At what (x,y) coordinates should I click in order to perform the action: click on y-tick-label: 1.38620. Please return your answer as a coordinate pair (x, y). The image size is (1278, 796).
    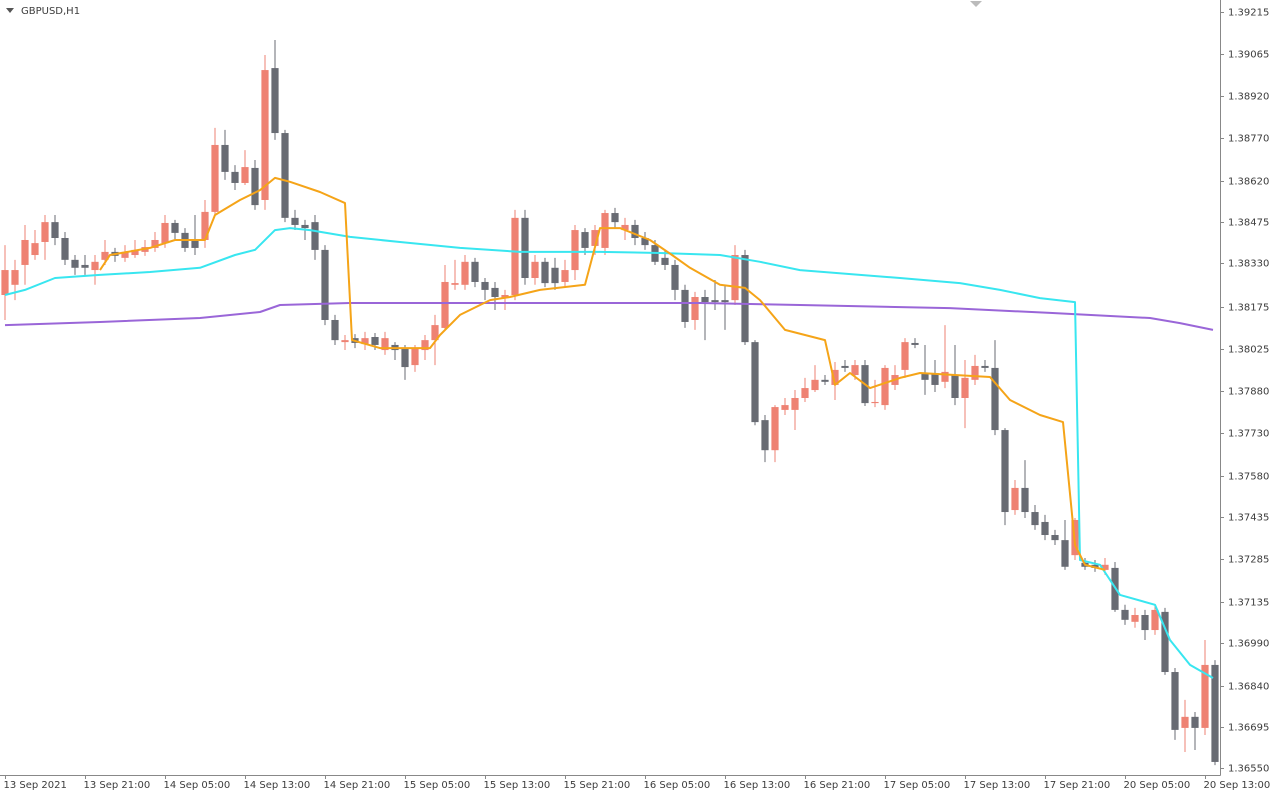
    Looking at the image, I should click on (1248, 182).